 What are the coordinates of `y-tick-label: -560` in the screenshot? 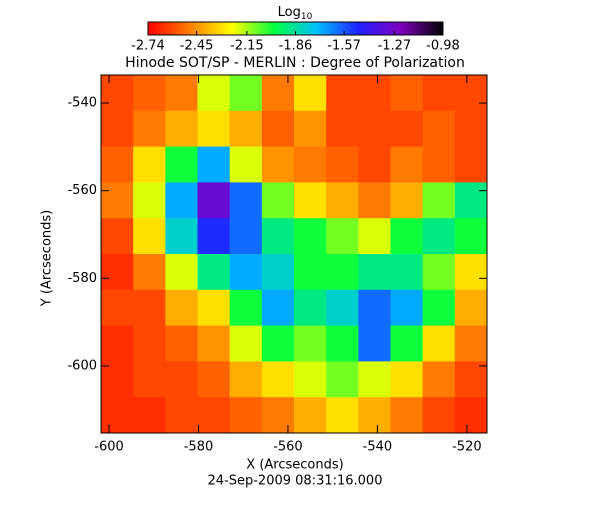 It's located at (82, 190).